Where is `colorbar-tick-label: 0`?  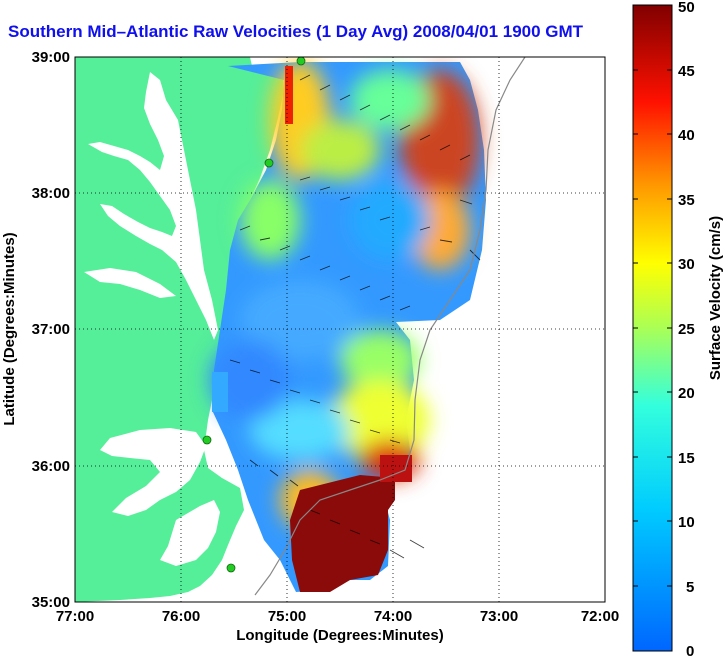 colorbar-tick-label: 0 is located at coordinates (690, 651).